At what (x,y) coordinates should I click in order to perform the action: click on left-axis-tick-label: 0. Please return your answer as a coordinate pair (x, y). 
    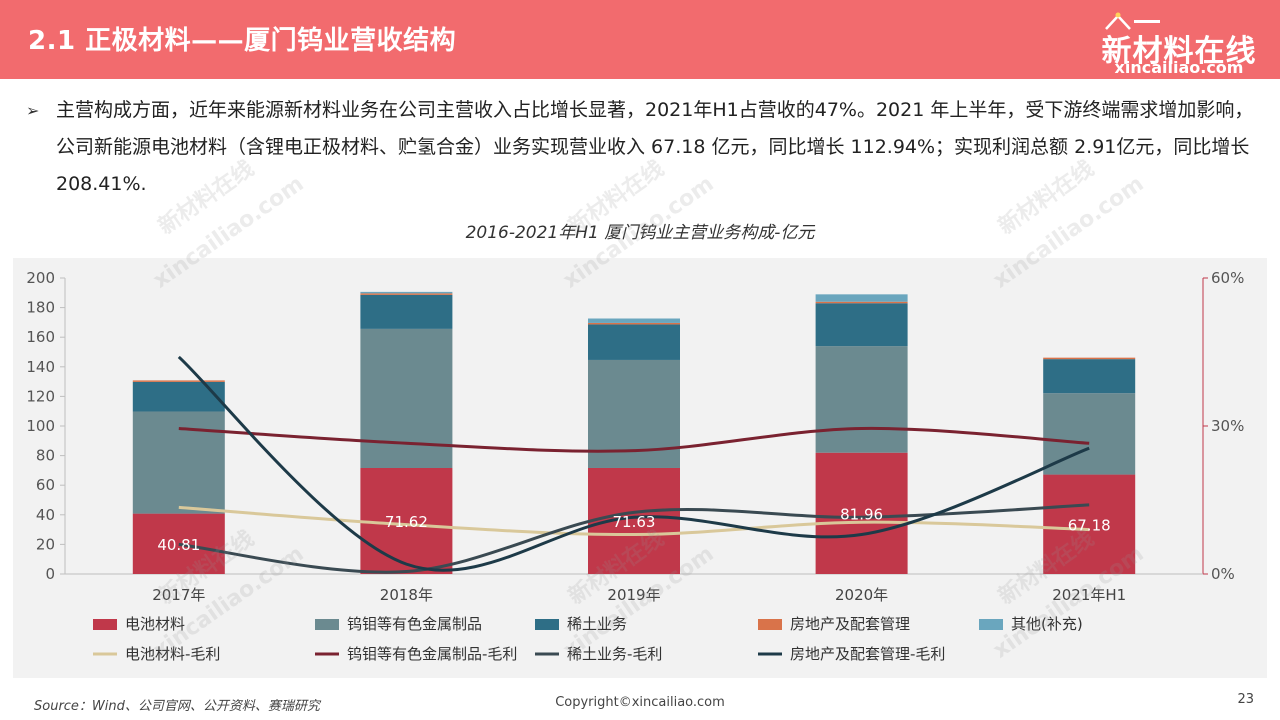
    Looking at the image, I should click on (50, 574).